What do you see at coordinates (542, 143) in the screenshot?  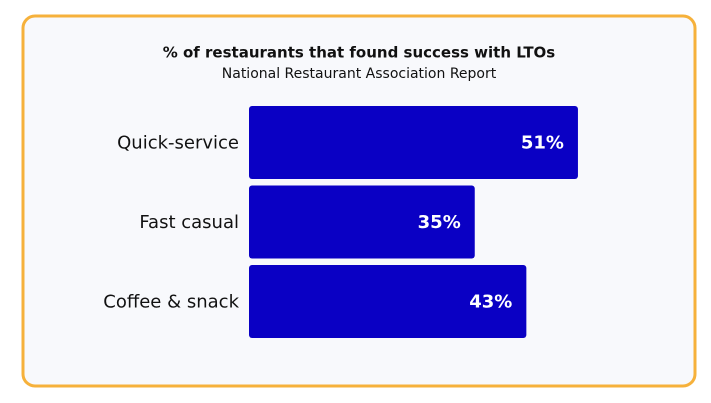 I see `value-label: 51%` at bounding box center [542, 143].